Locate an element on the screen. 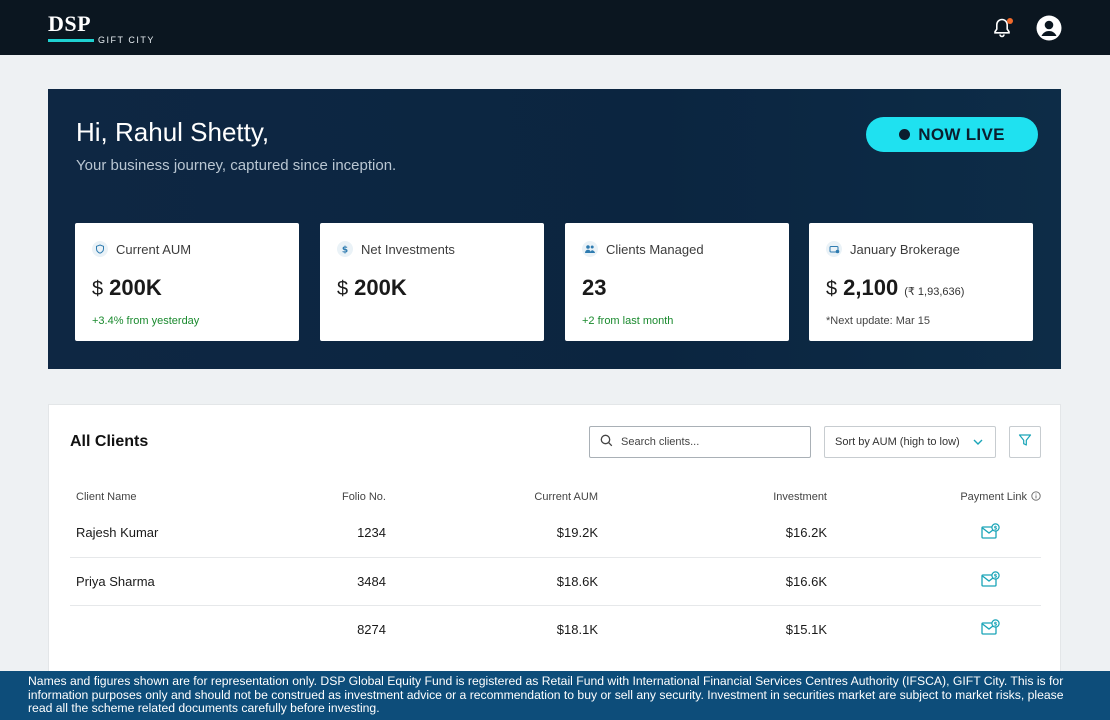 This screenshot has width=1110, height=720. chevron-down-icon is located at coordinates (978, 442).